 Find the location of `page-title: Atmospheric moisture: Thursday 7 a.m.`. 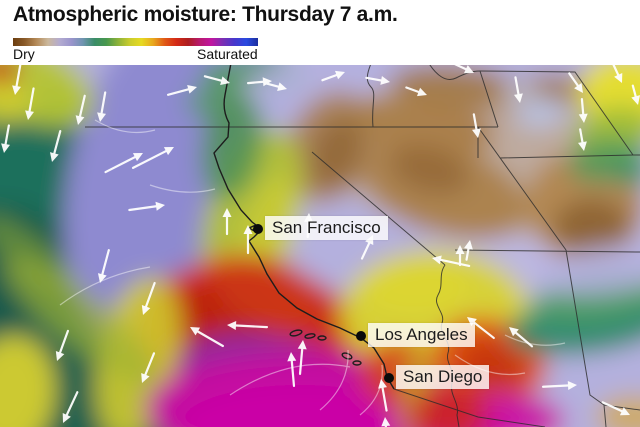

page-title: Atmospheric moisture: Thursday 7 a.m. is located at coordinates (205, 14).